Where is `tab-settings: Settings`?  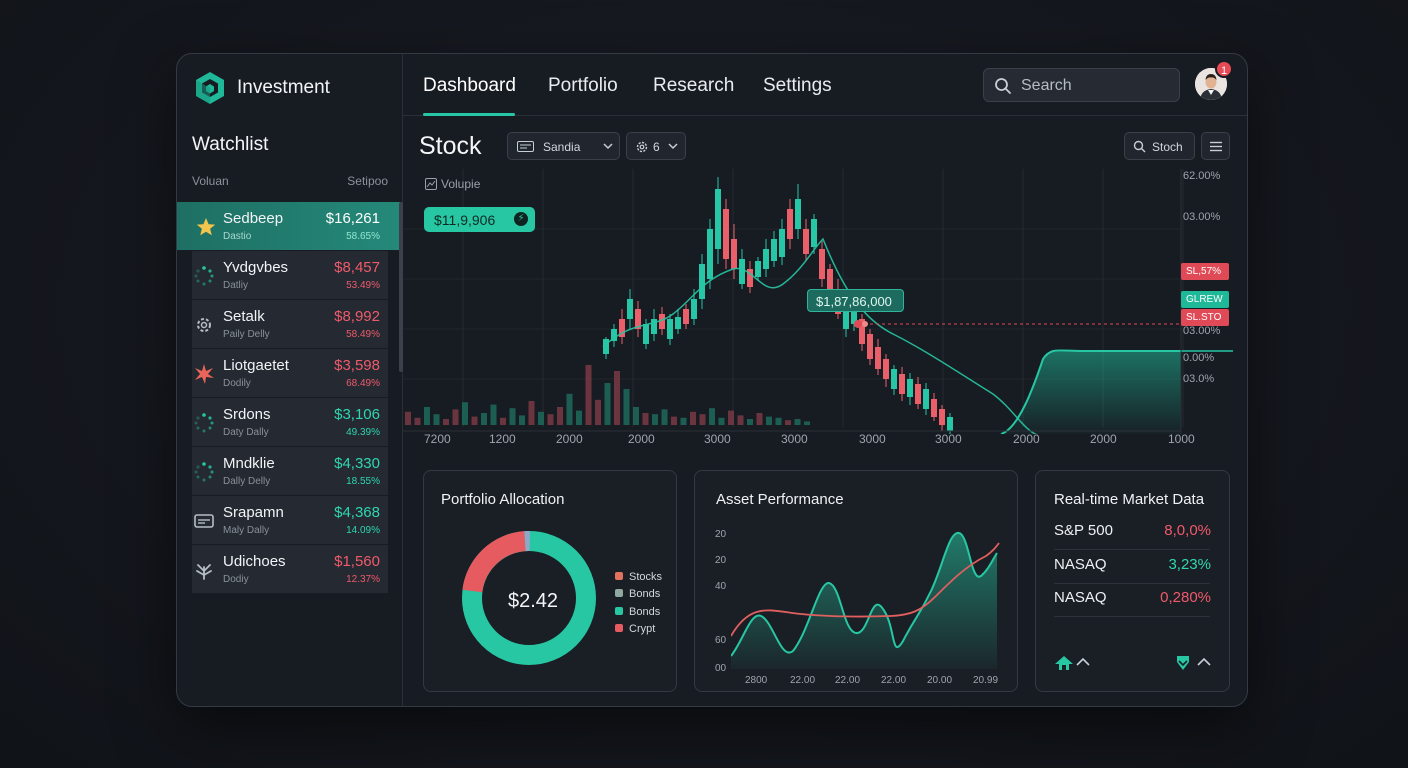
tab-settings: Settings is located at coordinates (797, 85).